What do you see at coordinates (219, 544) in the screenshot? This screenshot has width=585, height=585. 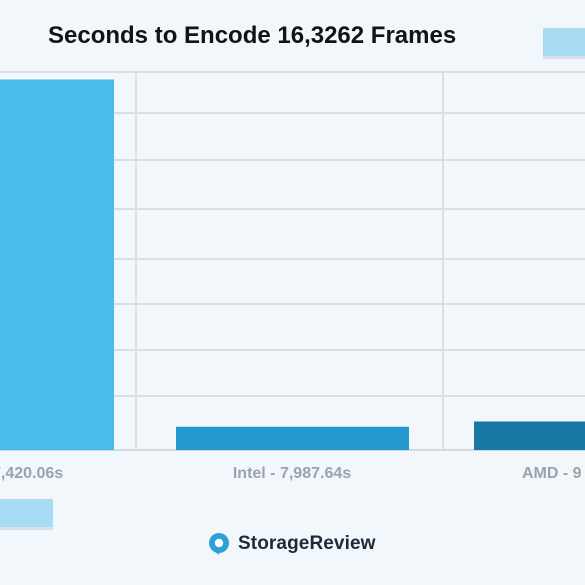 I see `storagereview-logo-icon` at bounding box center [219, 544].